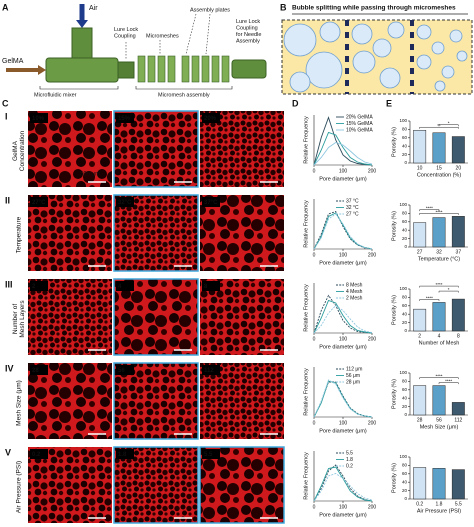  Describe the element at coordinates (184, 95) in the screenshot. I see `assembly-label: Micromesh assembly` at that location.